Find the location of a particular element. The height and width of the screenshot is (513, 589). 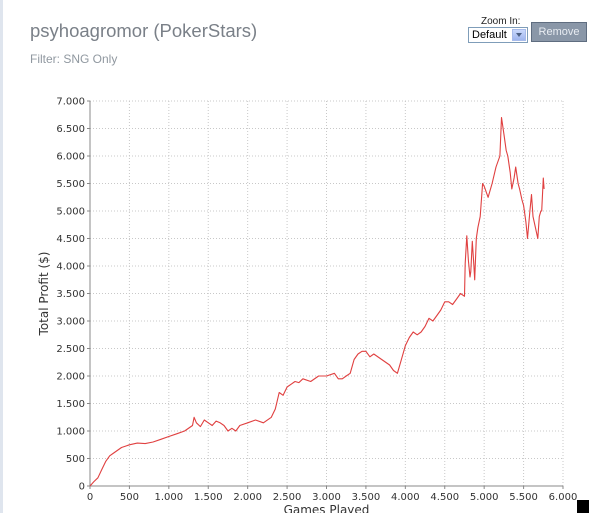

x-tick-label: 500 is located at coordinates (129, 497).